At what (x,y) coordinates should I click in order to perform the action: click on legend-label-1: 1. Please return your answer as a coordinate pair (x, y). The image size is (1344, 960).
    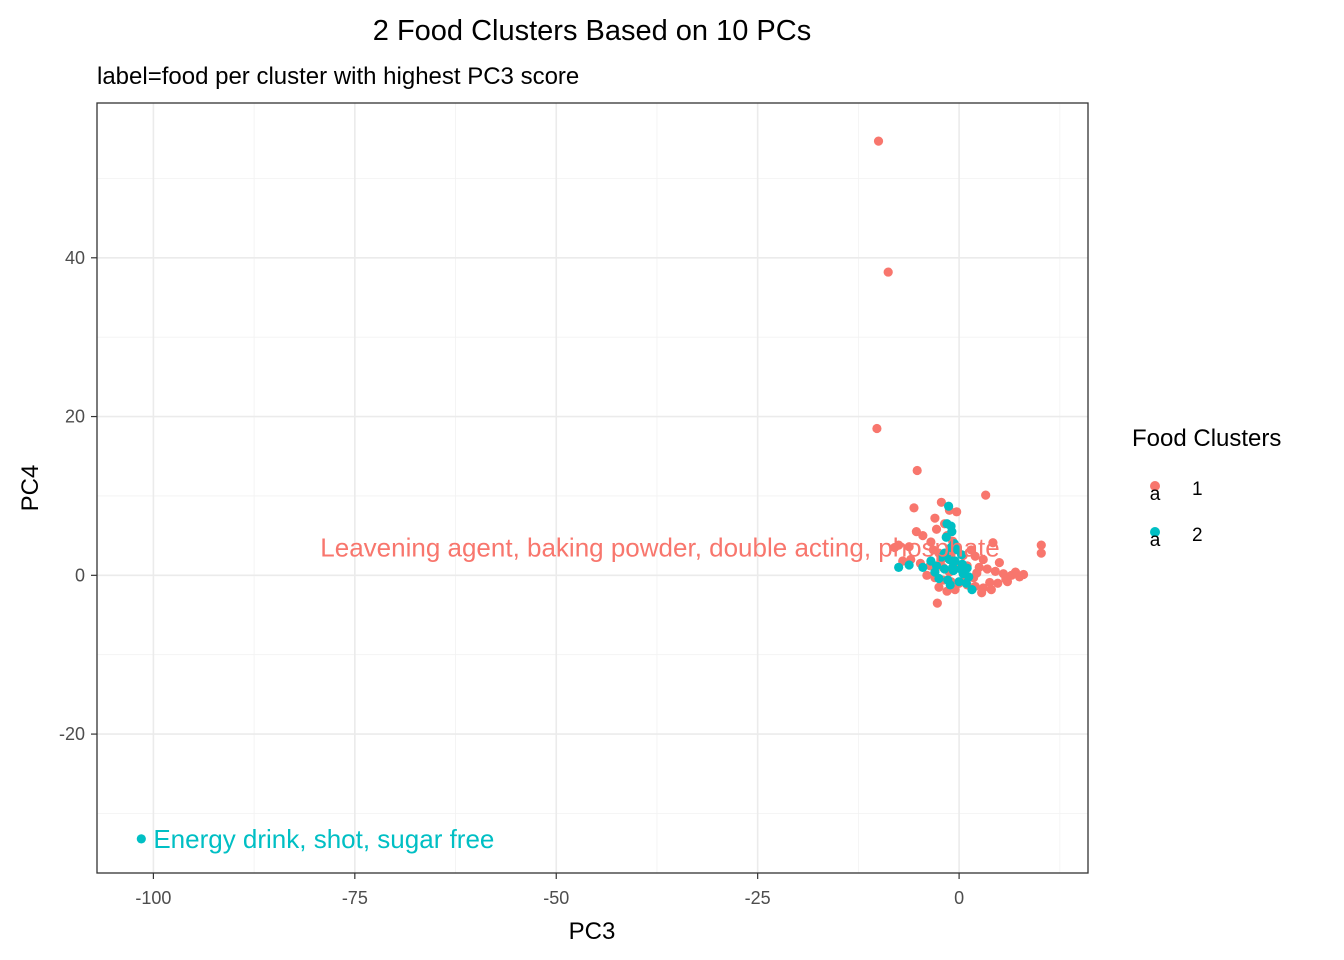
    Looking at the image, I should click on (1197, 489).